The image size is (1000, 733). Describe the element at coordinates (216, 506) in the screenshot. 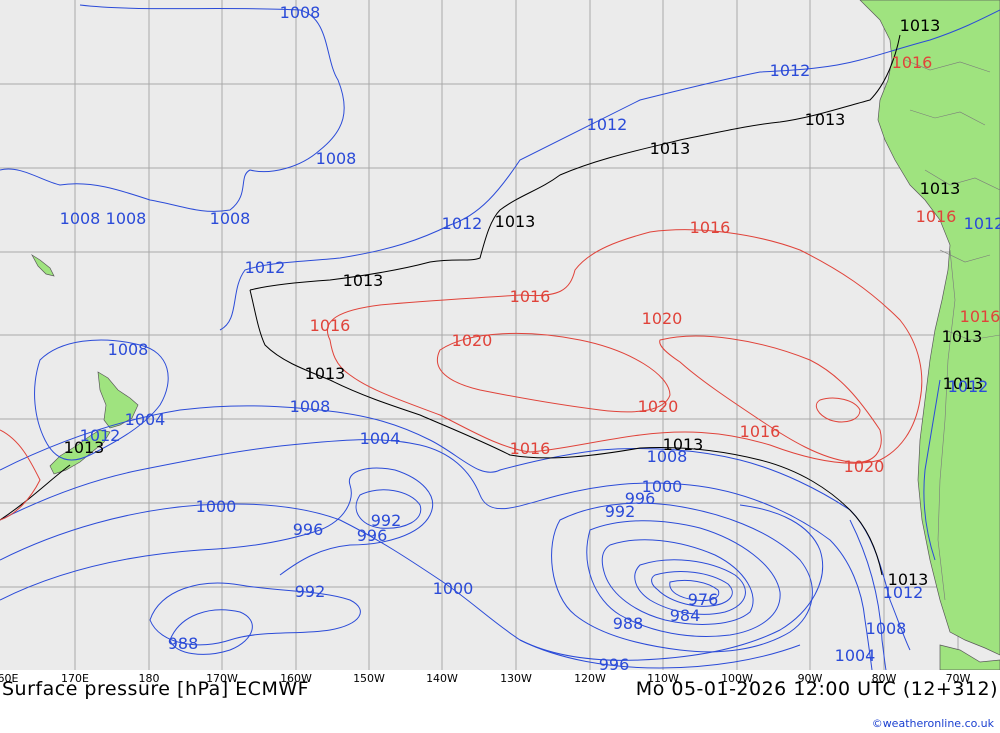

I see `isobar-label: 1000` at that location.